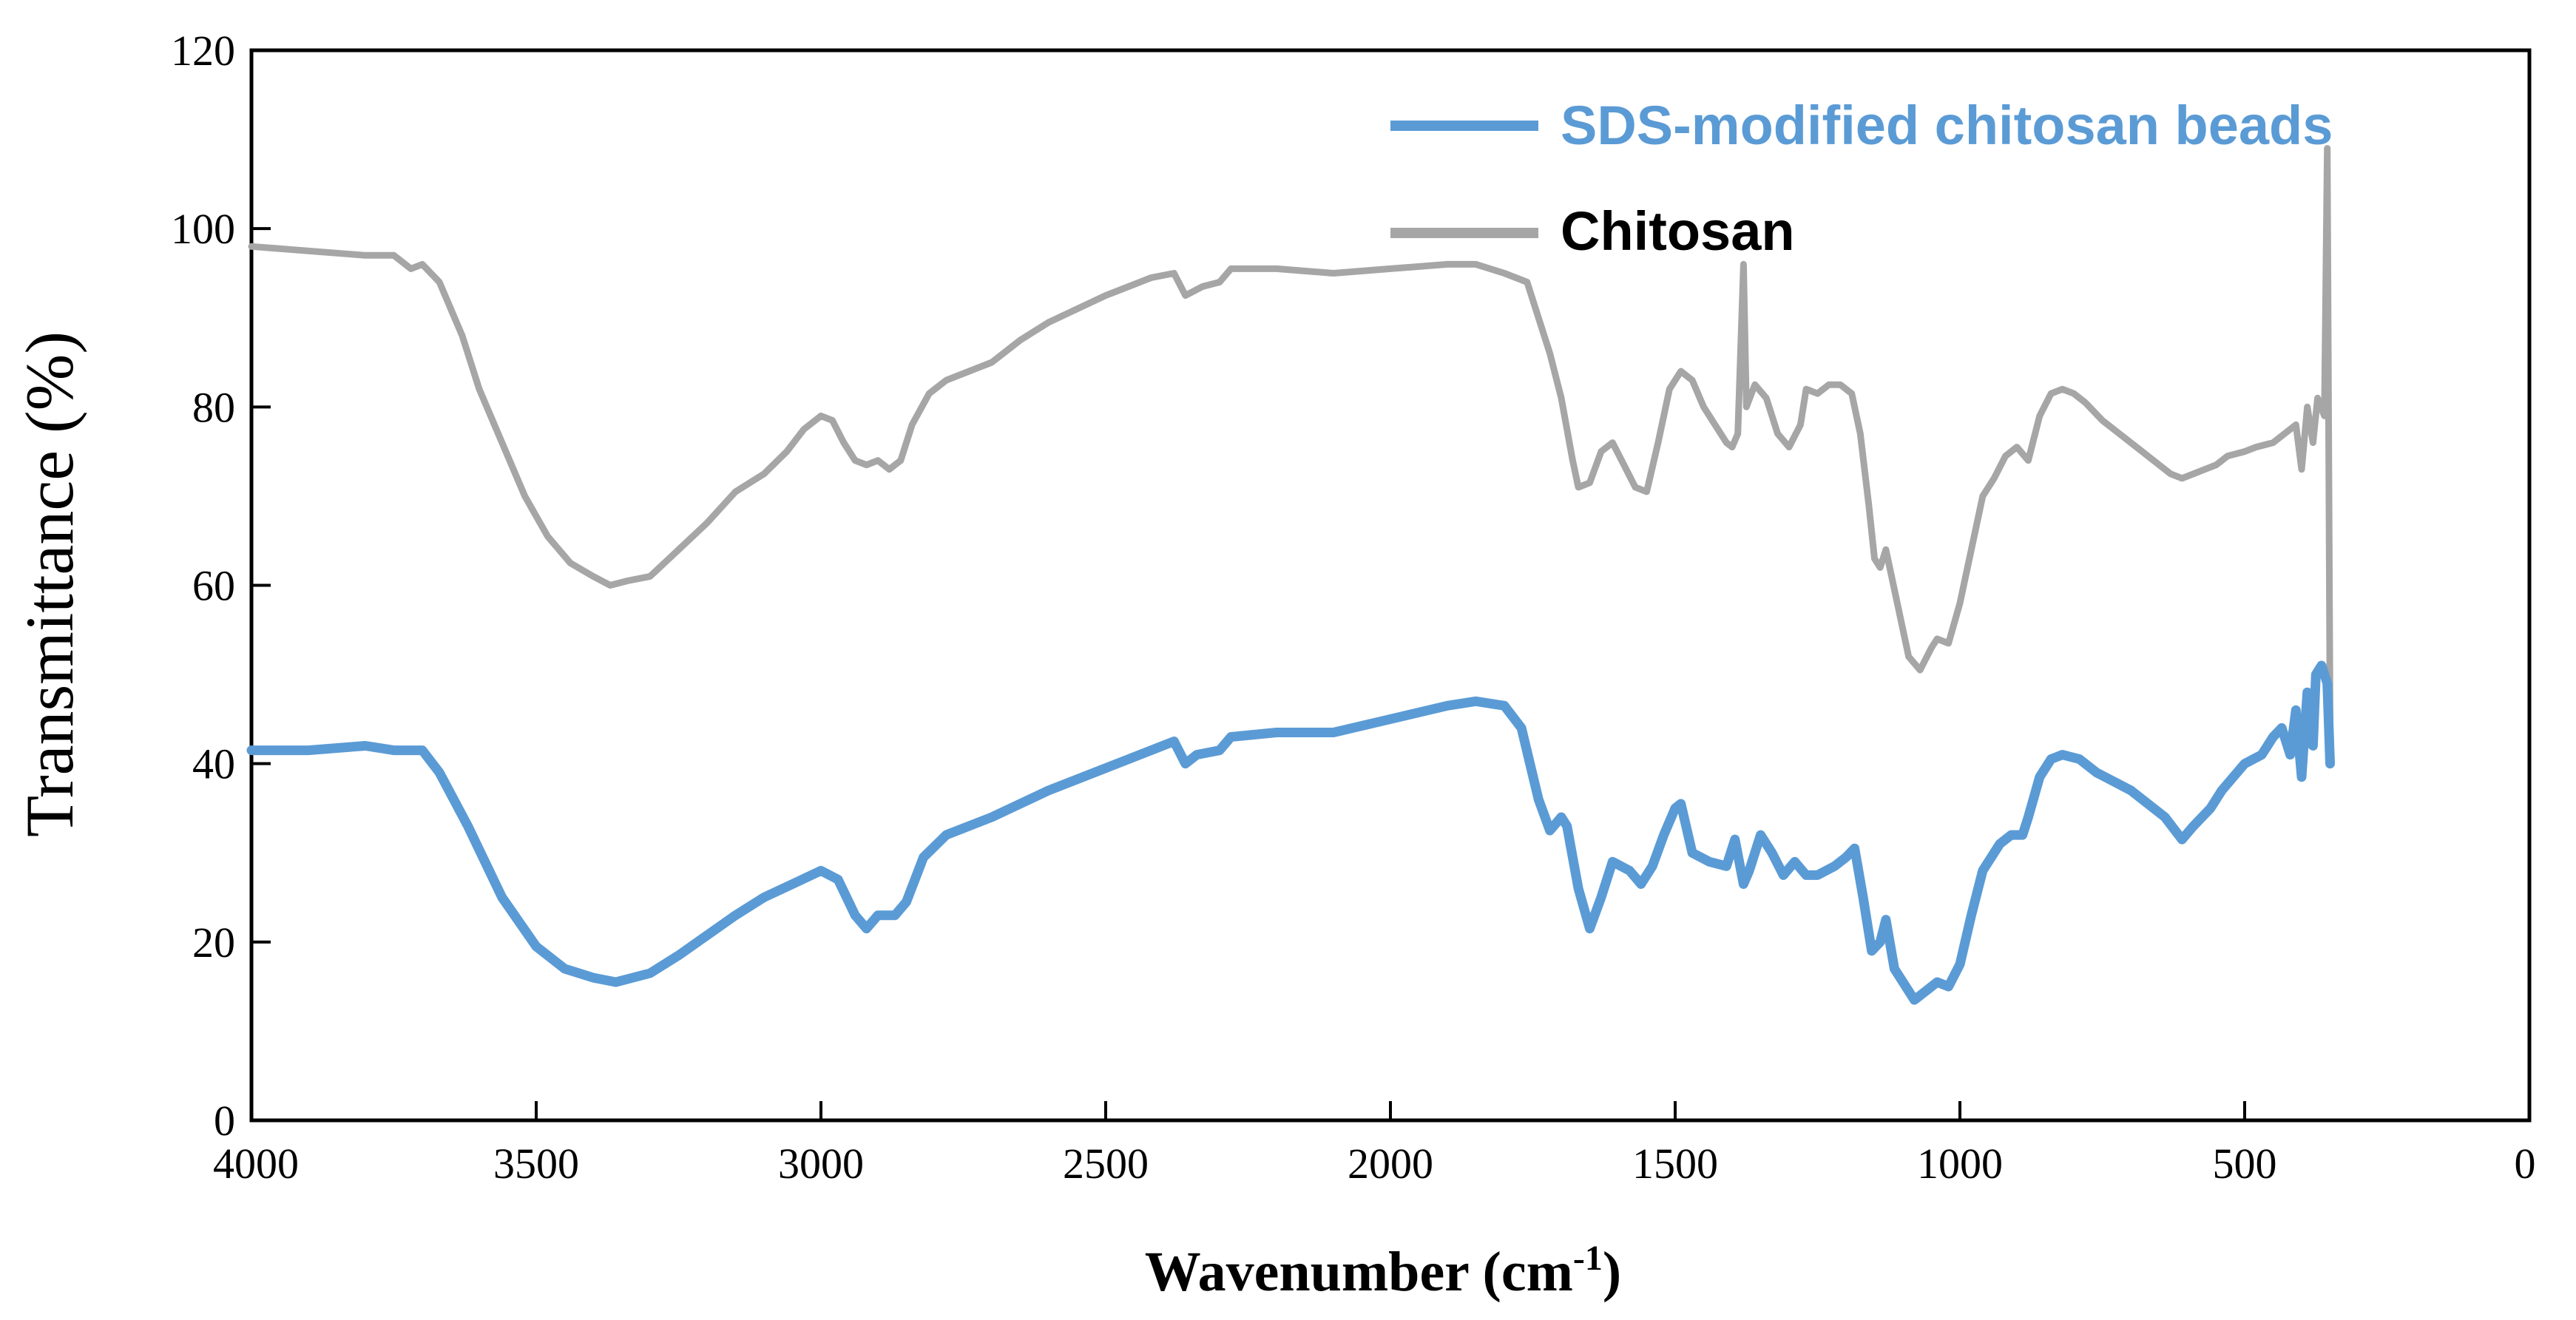 This screenshot has height=1320, width=2576. Describe the element at coordinates (213, 764) in the screenshot. I see `y-tick-label: 40` at that location.